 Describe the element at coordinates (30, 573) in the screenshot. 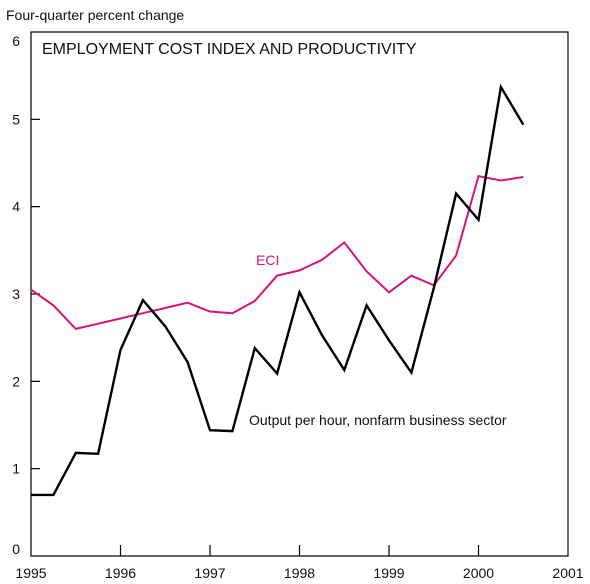

I see `x-tick-label: 1995` at that location.